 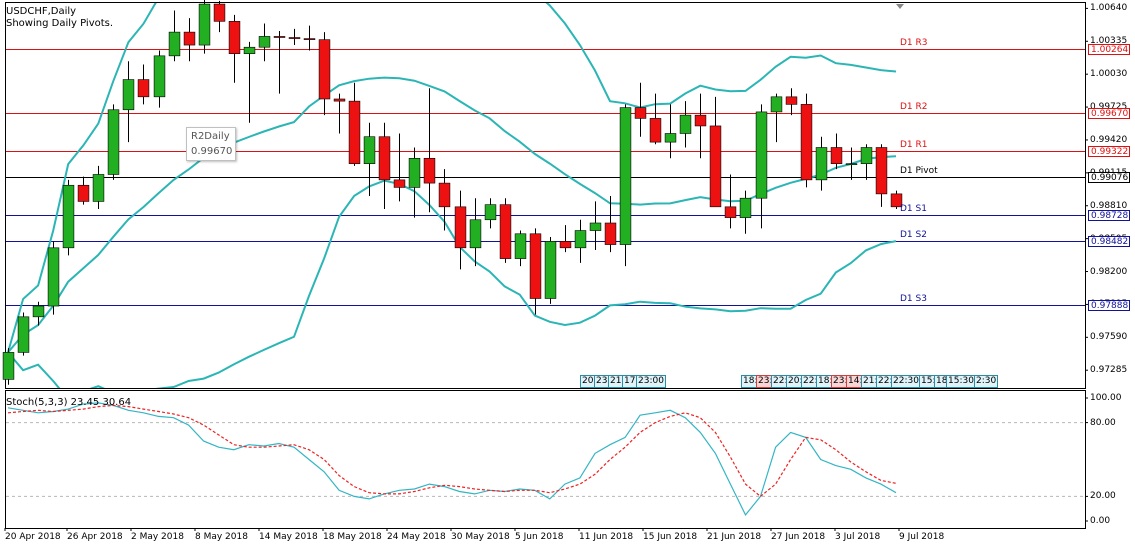 I want to click on pivot-label-s3: D1 S3, so click(x=913, y=298).